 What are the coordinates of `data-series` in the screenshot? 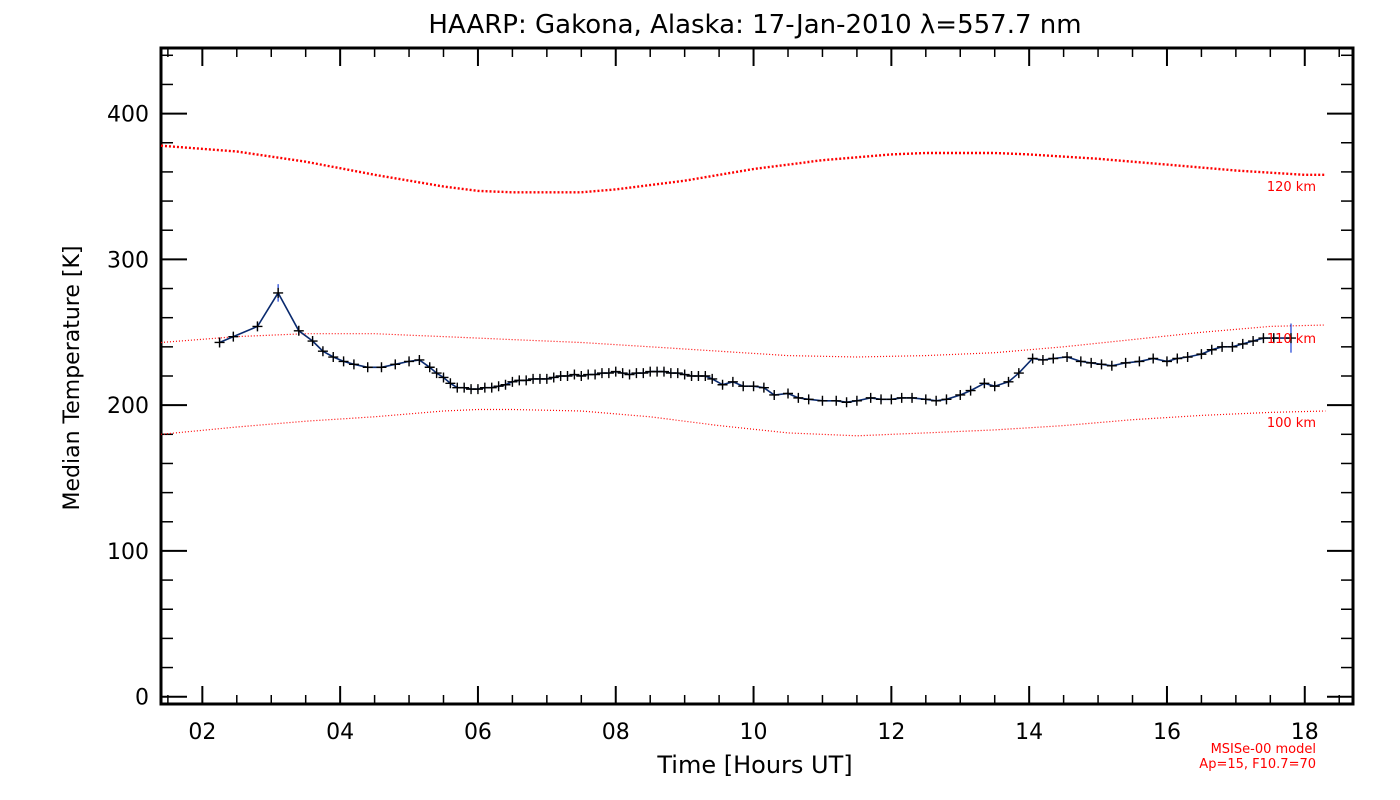 It's located at (755, 346).